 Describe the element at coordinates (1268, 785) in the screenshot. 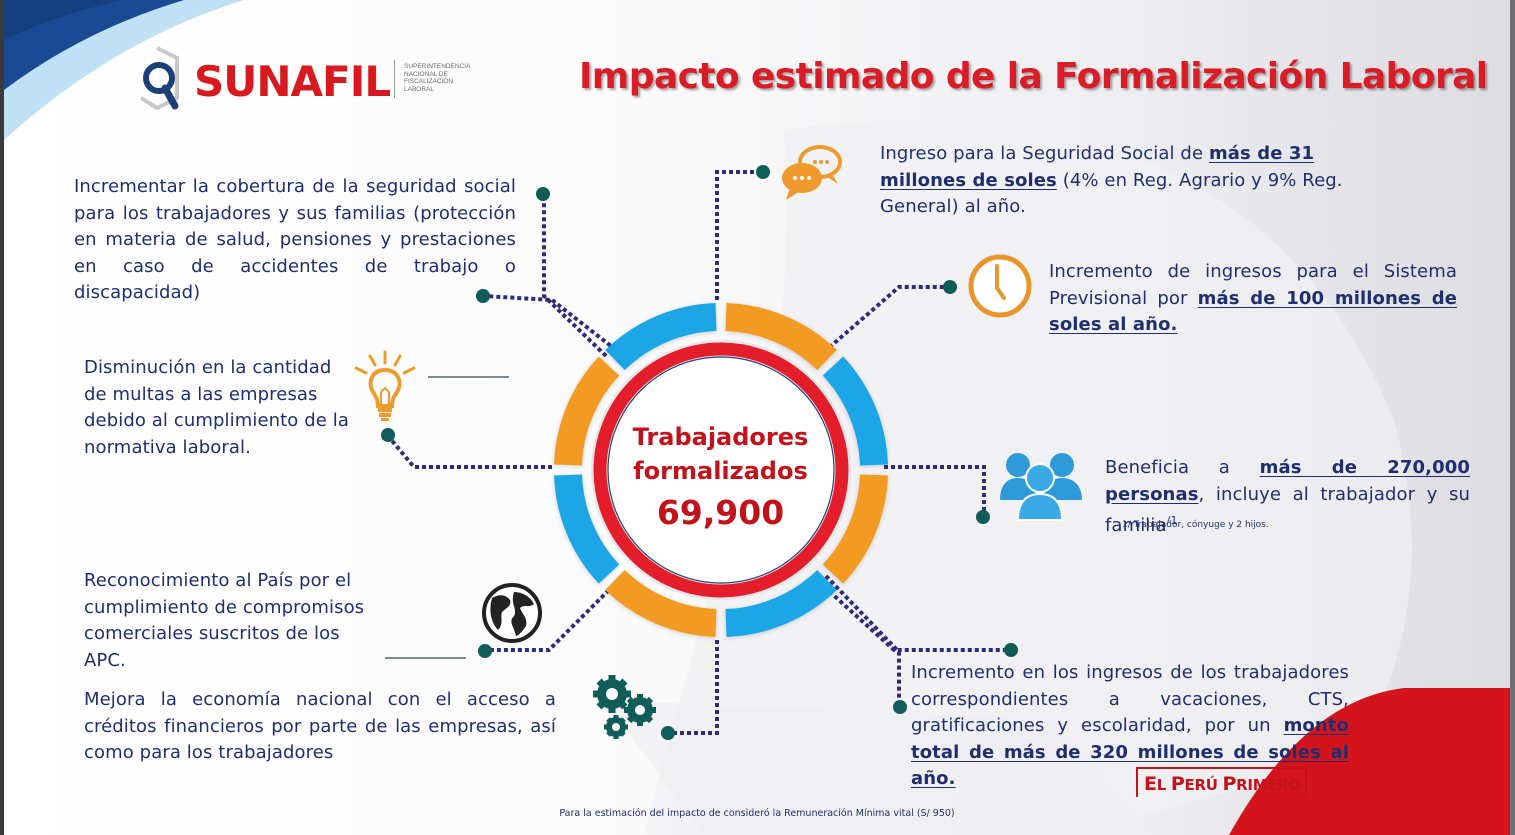

I see `slogan-part: RIMERO` at that location.